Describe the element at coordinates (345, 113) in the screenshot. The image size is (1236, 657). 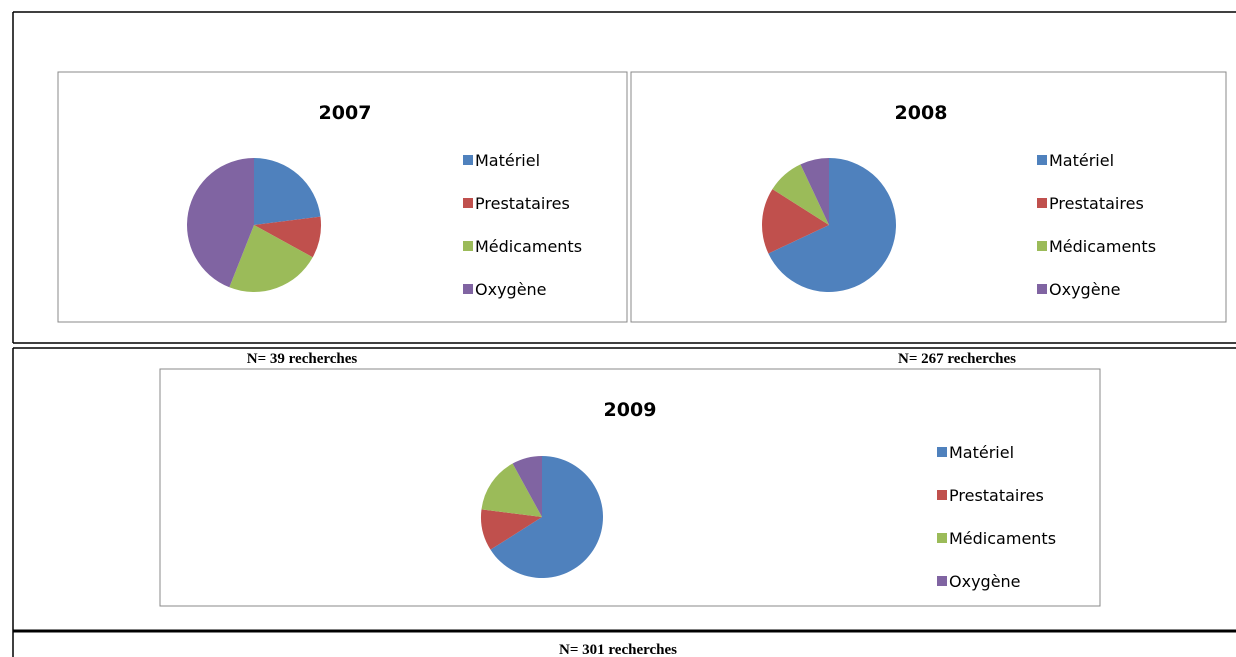
I see `chart-title: 2007` at that location.